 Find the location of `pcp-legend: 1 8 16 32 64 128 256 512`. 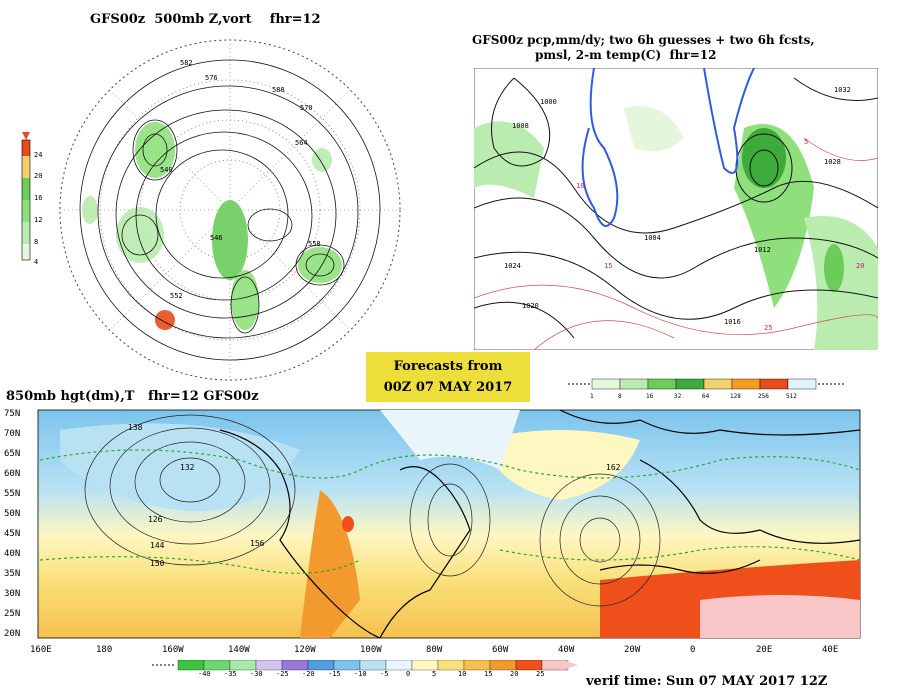

pcp-legend: 1 8 16 32 64 128 256 512 is located at coordinates (706, 389).